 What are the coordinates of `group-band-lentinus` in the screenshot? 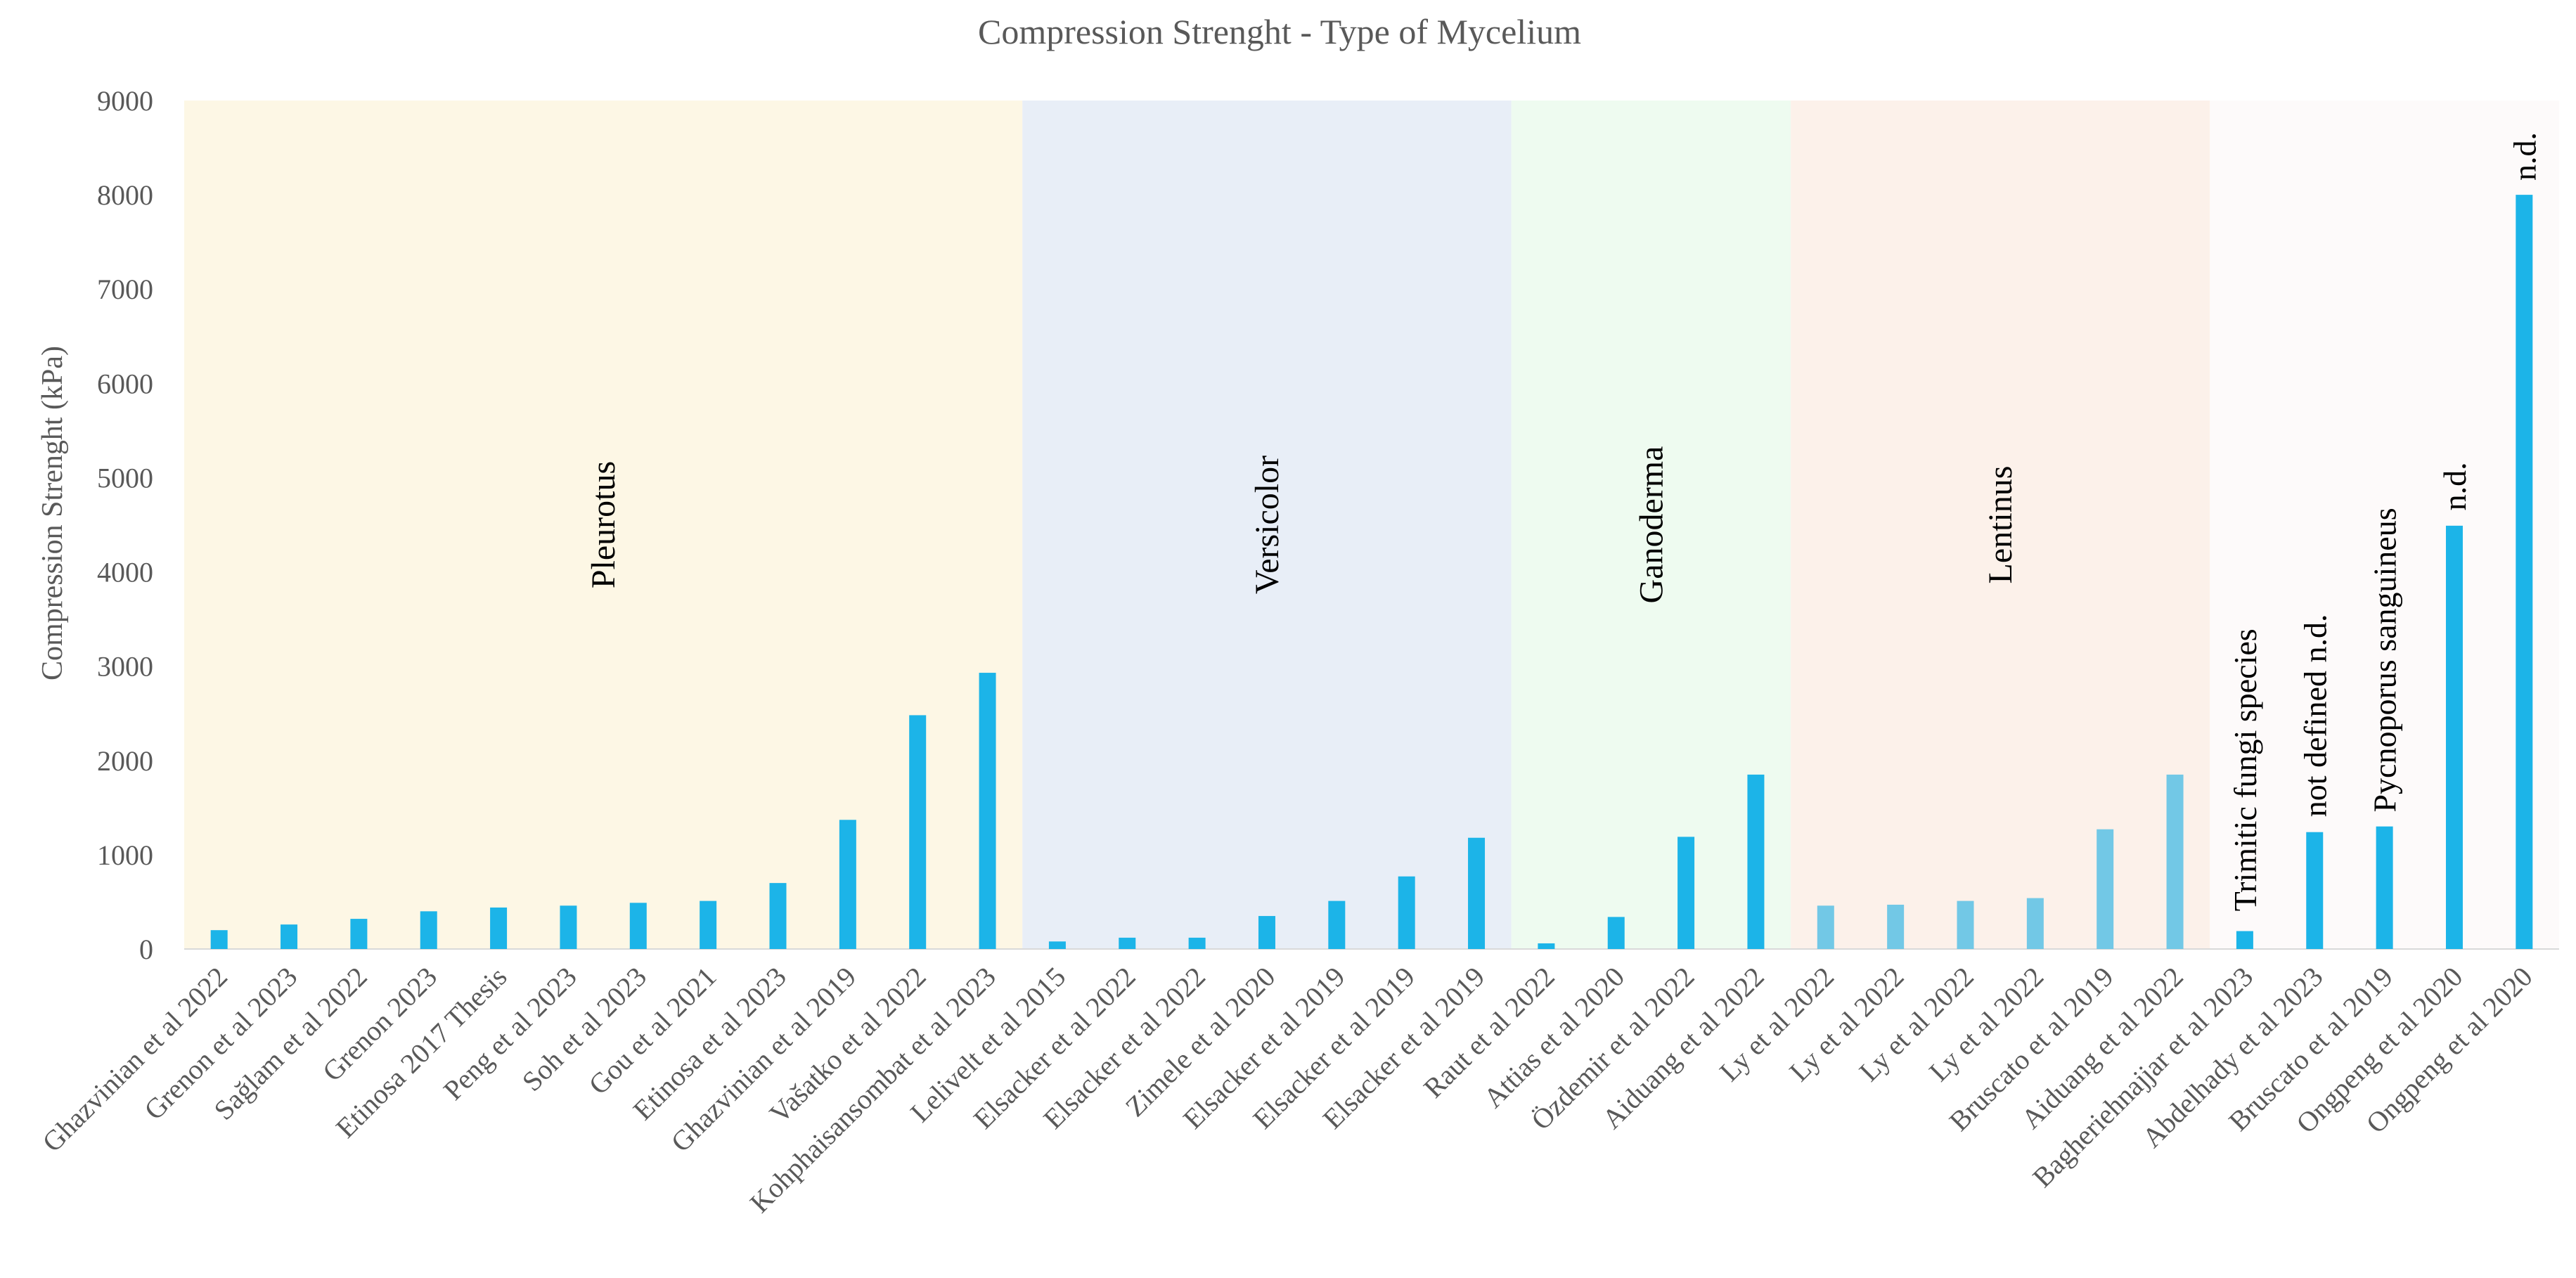 It's located at (2000, 525).